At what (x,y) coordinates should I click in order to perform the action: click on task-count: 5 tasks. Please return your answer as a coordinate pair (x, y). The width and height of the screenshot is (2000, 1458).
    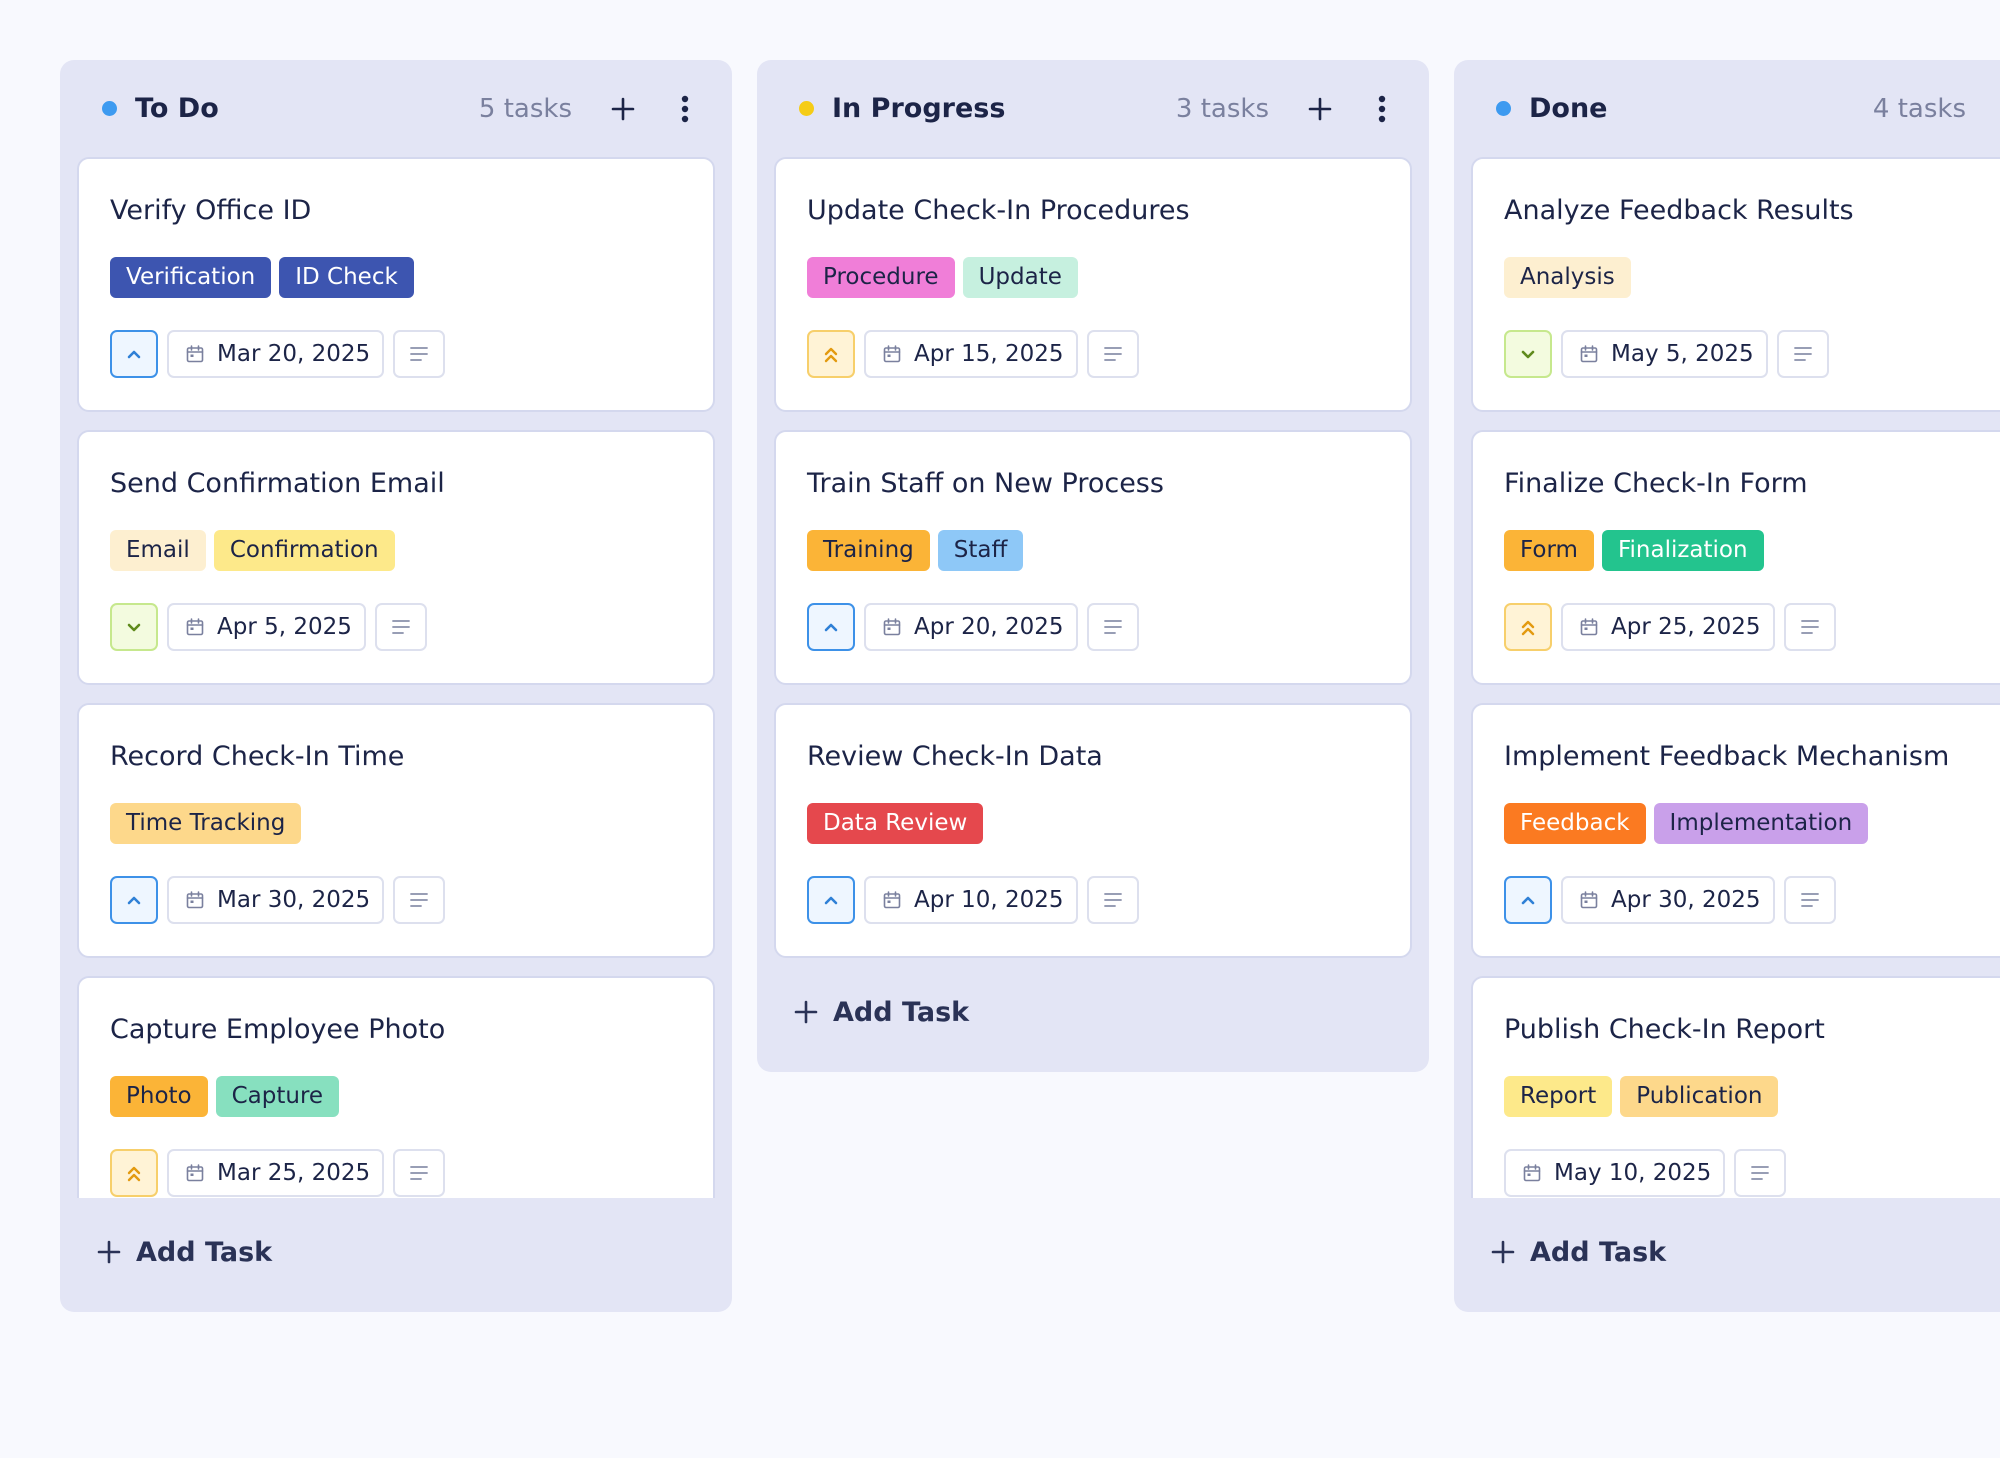
    Looking at the image, I should click on (525, 108).